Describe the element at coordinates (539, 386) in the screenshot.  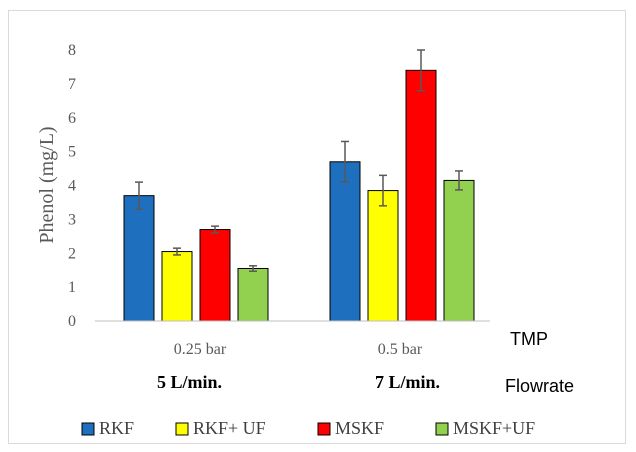
I see `flowrate-axis-label: Flowrate` at that location.